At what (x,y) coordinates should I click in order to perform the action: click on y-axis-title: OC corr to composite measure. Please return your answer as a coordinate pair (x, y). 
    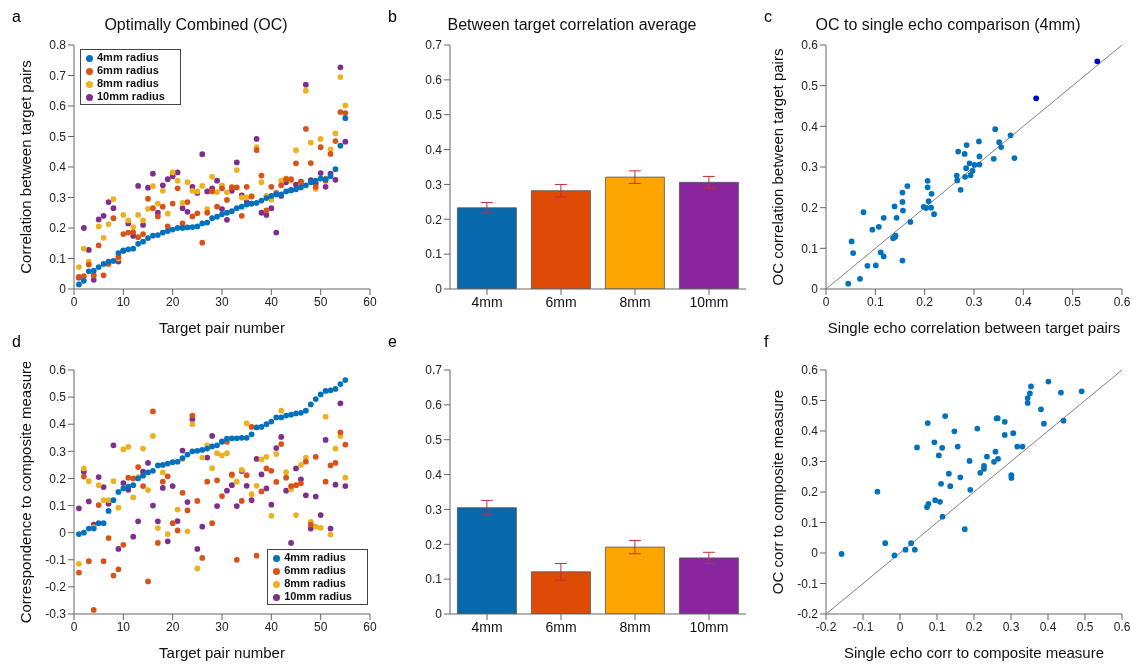
    Looking at the image, I should click on (778, 492).